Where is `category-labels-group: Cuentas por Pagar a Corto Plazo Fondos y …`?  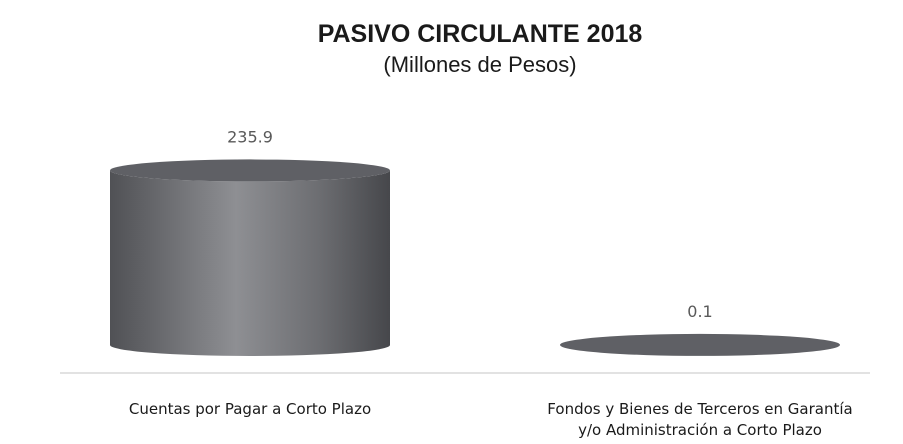
category-labels-group: Cuentas por Pagar a Corto Plazo Fondos y … is located at coordinates (491, 419).